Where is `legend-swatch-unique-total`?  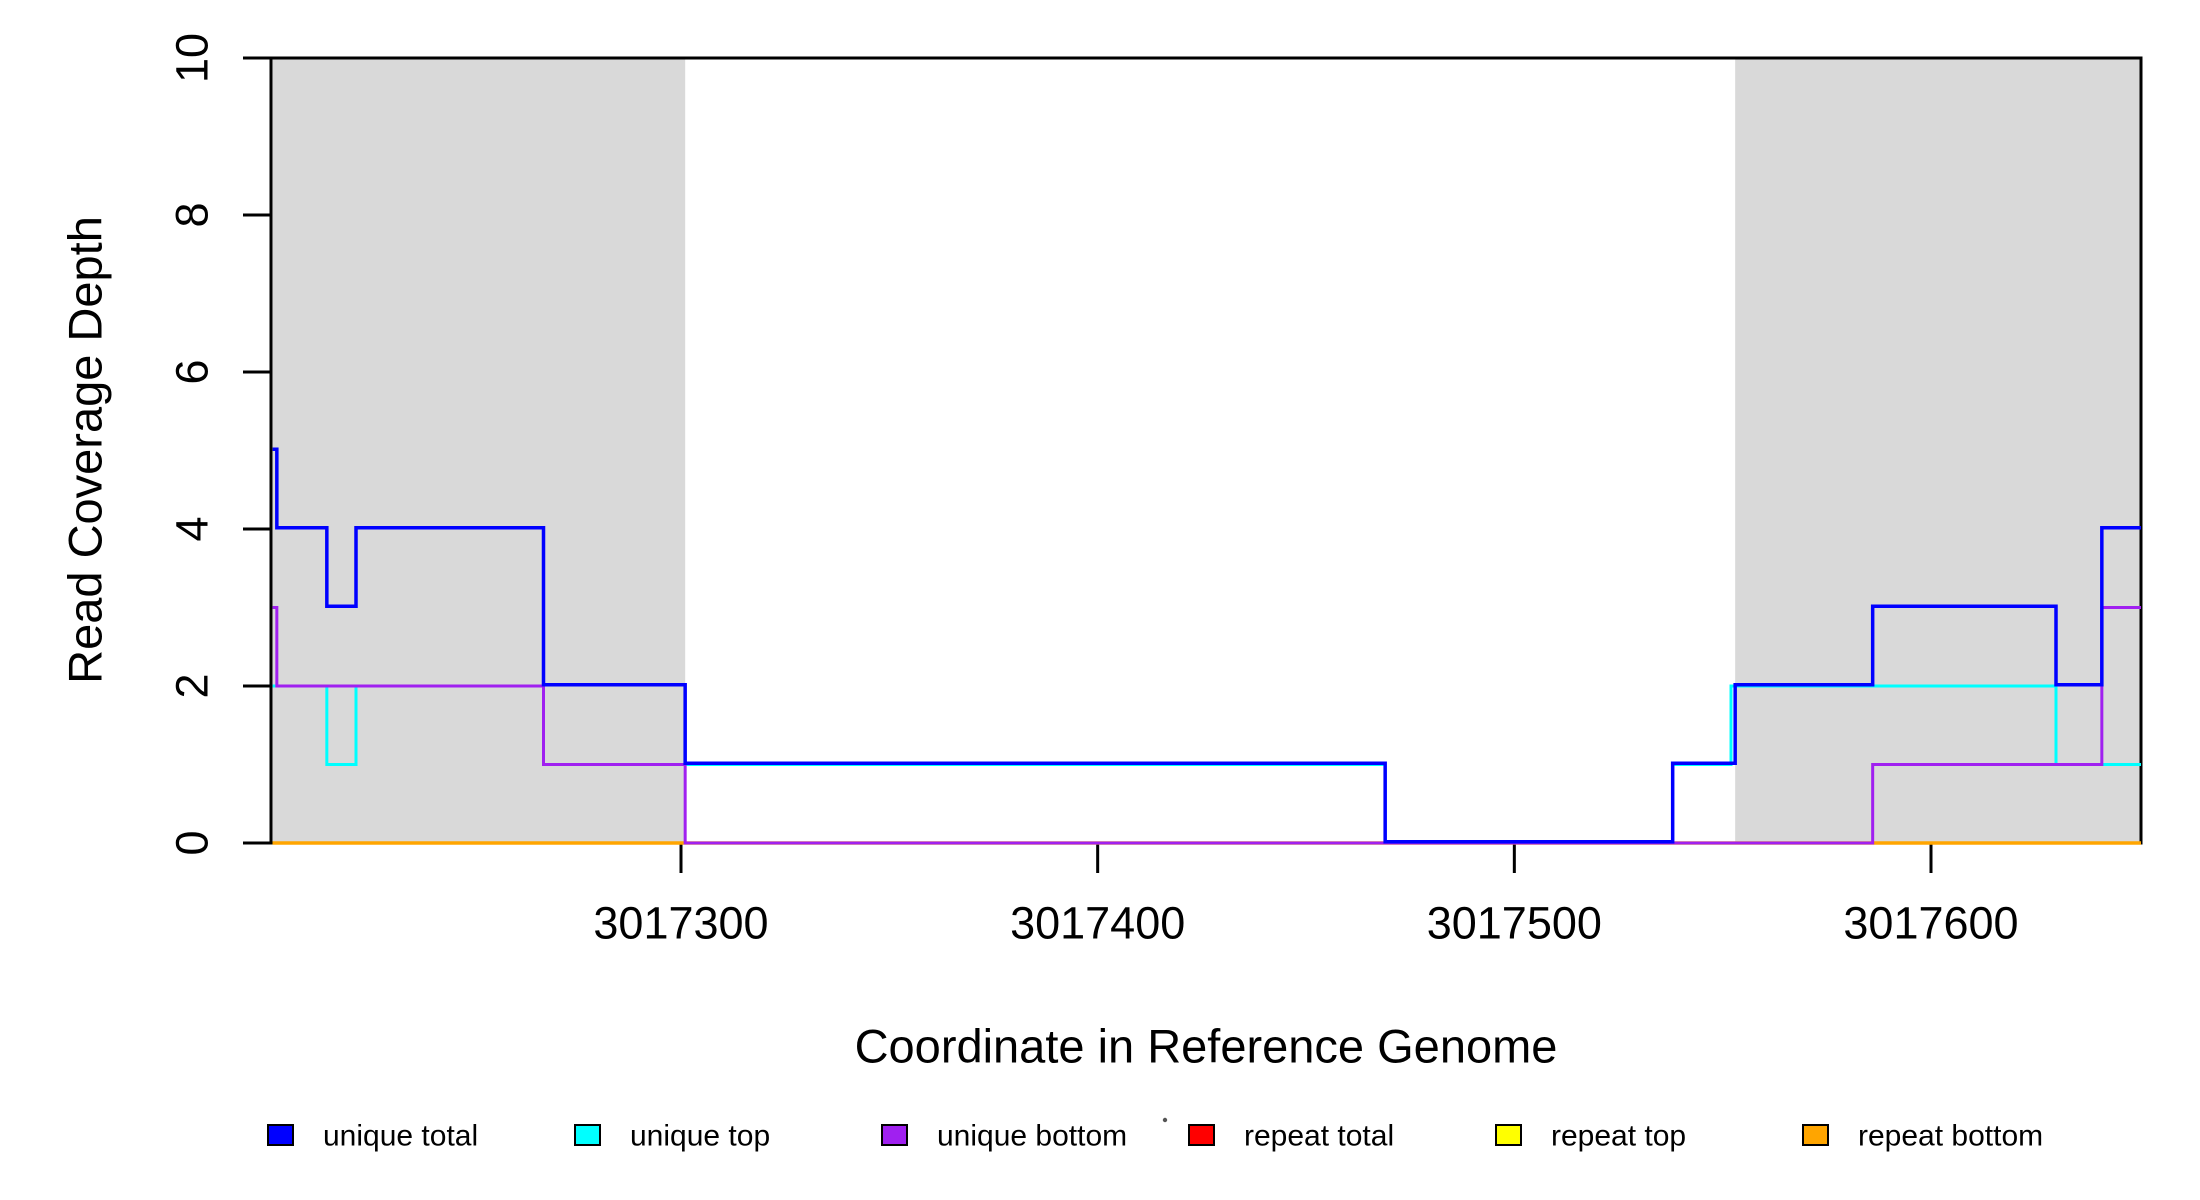 legend-swatch-unique-total is located at coordinates (280, 1135).